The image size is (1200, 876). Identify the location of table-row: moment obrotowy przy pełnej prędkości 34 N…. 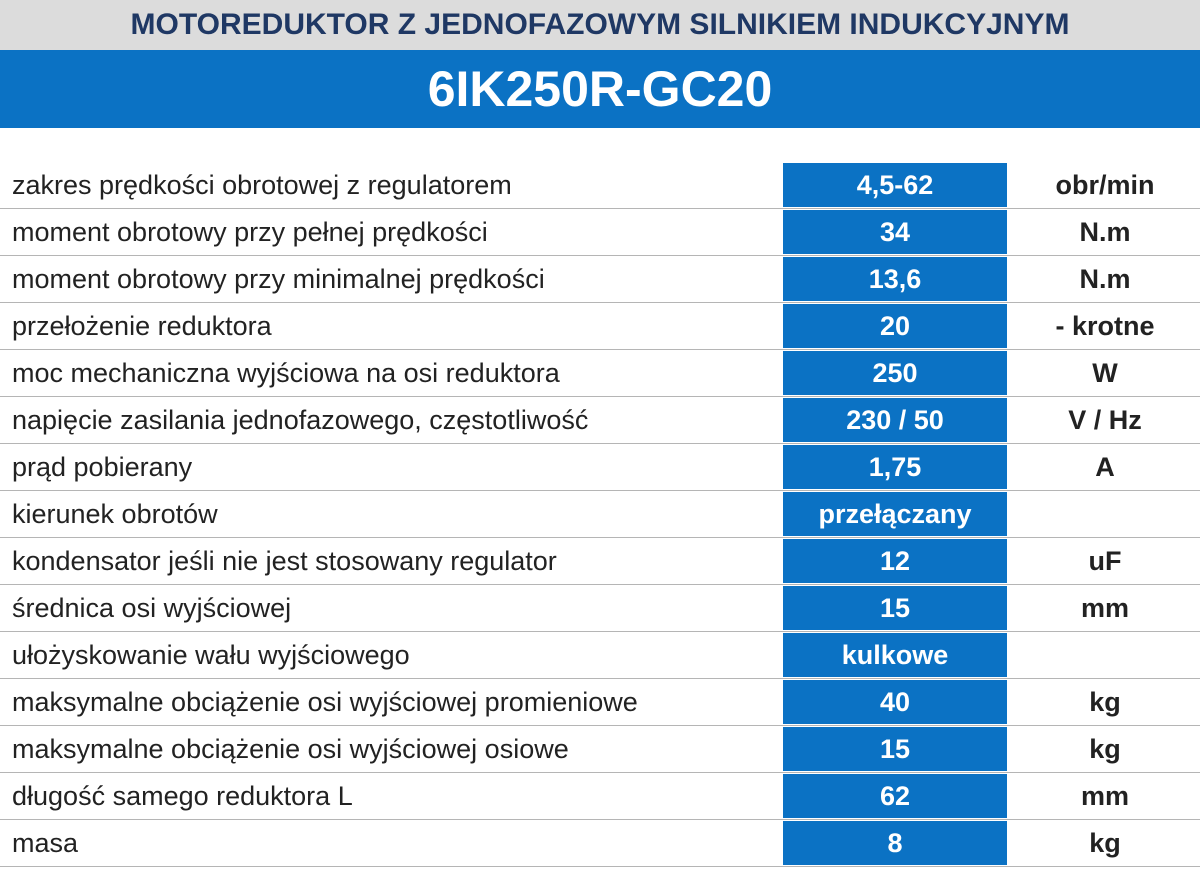
(600, 232).